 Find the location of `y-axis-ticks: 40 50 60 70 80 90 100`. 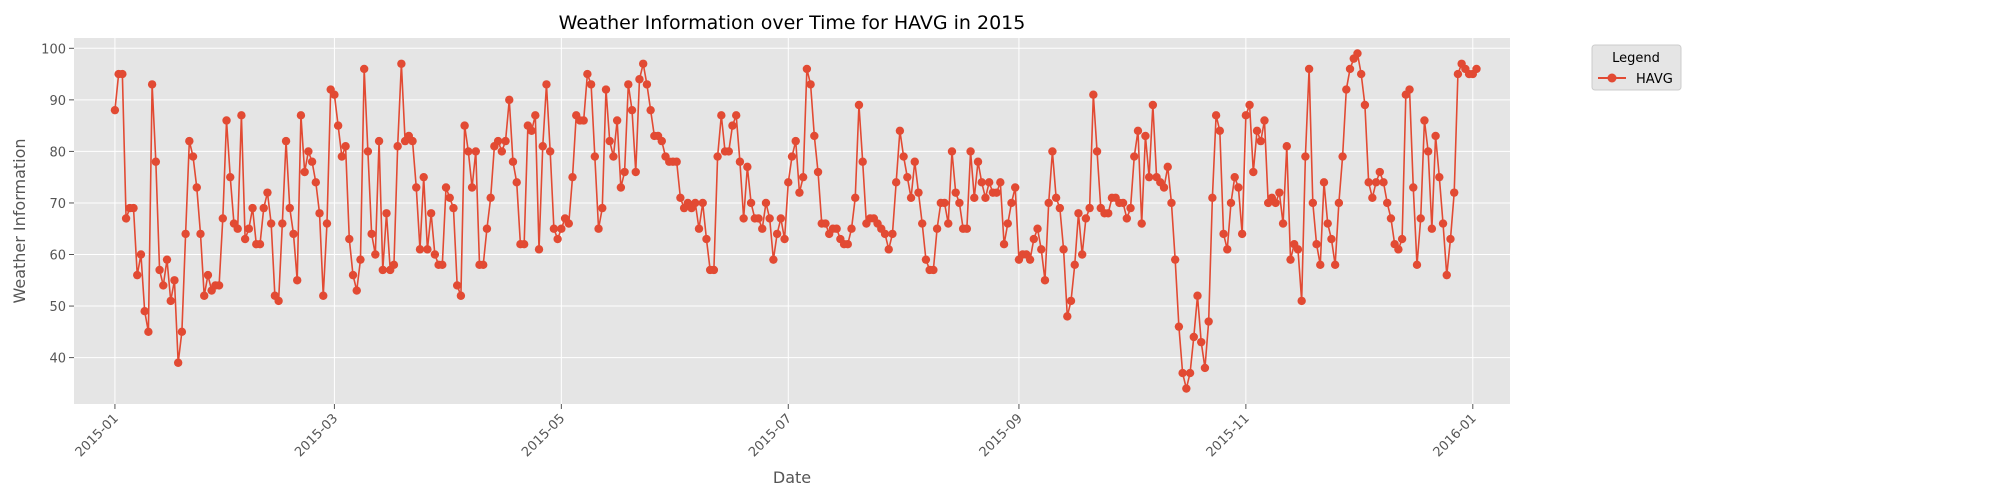

y-axis-ticks: 40 50 60 70 80 90 100 is located at coordinates (57, 204).